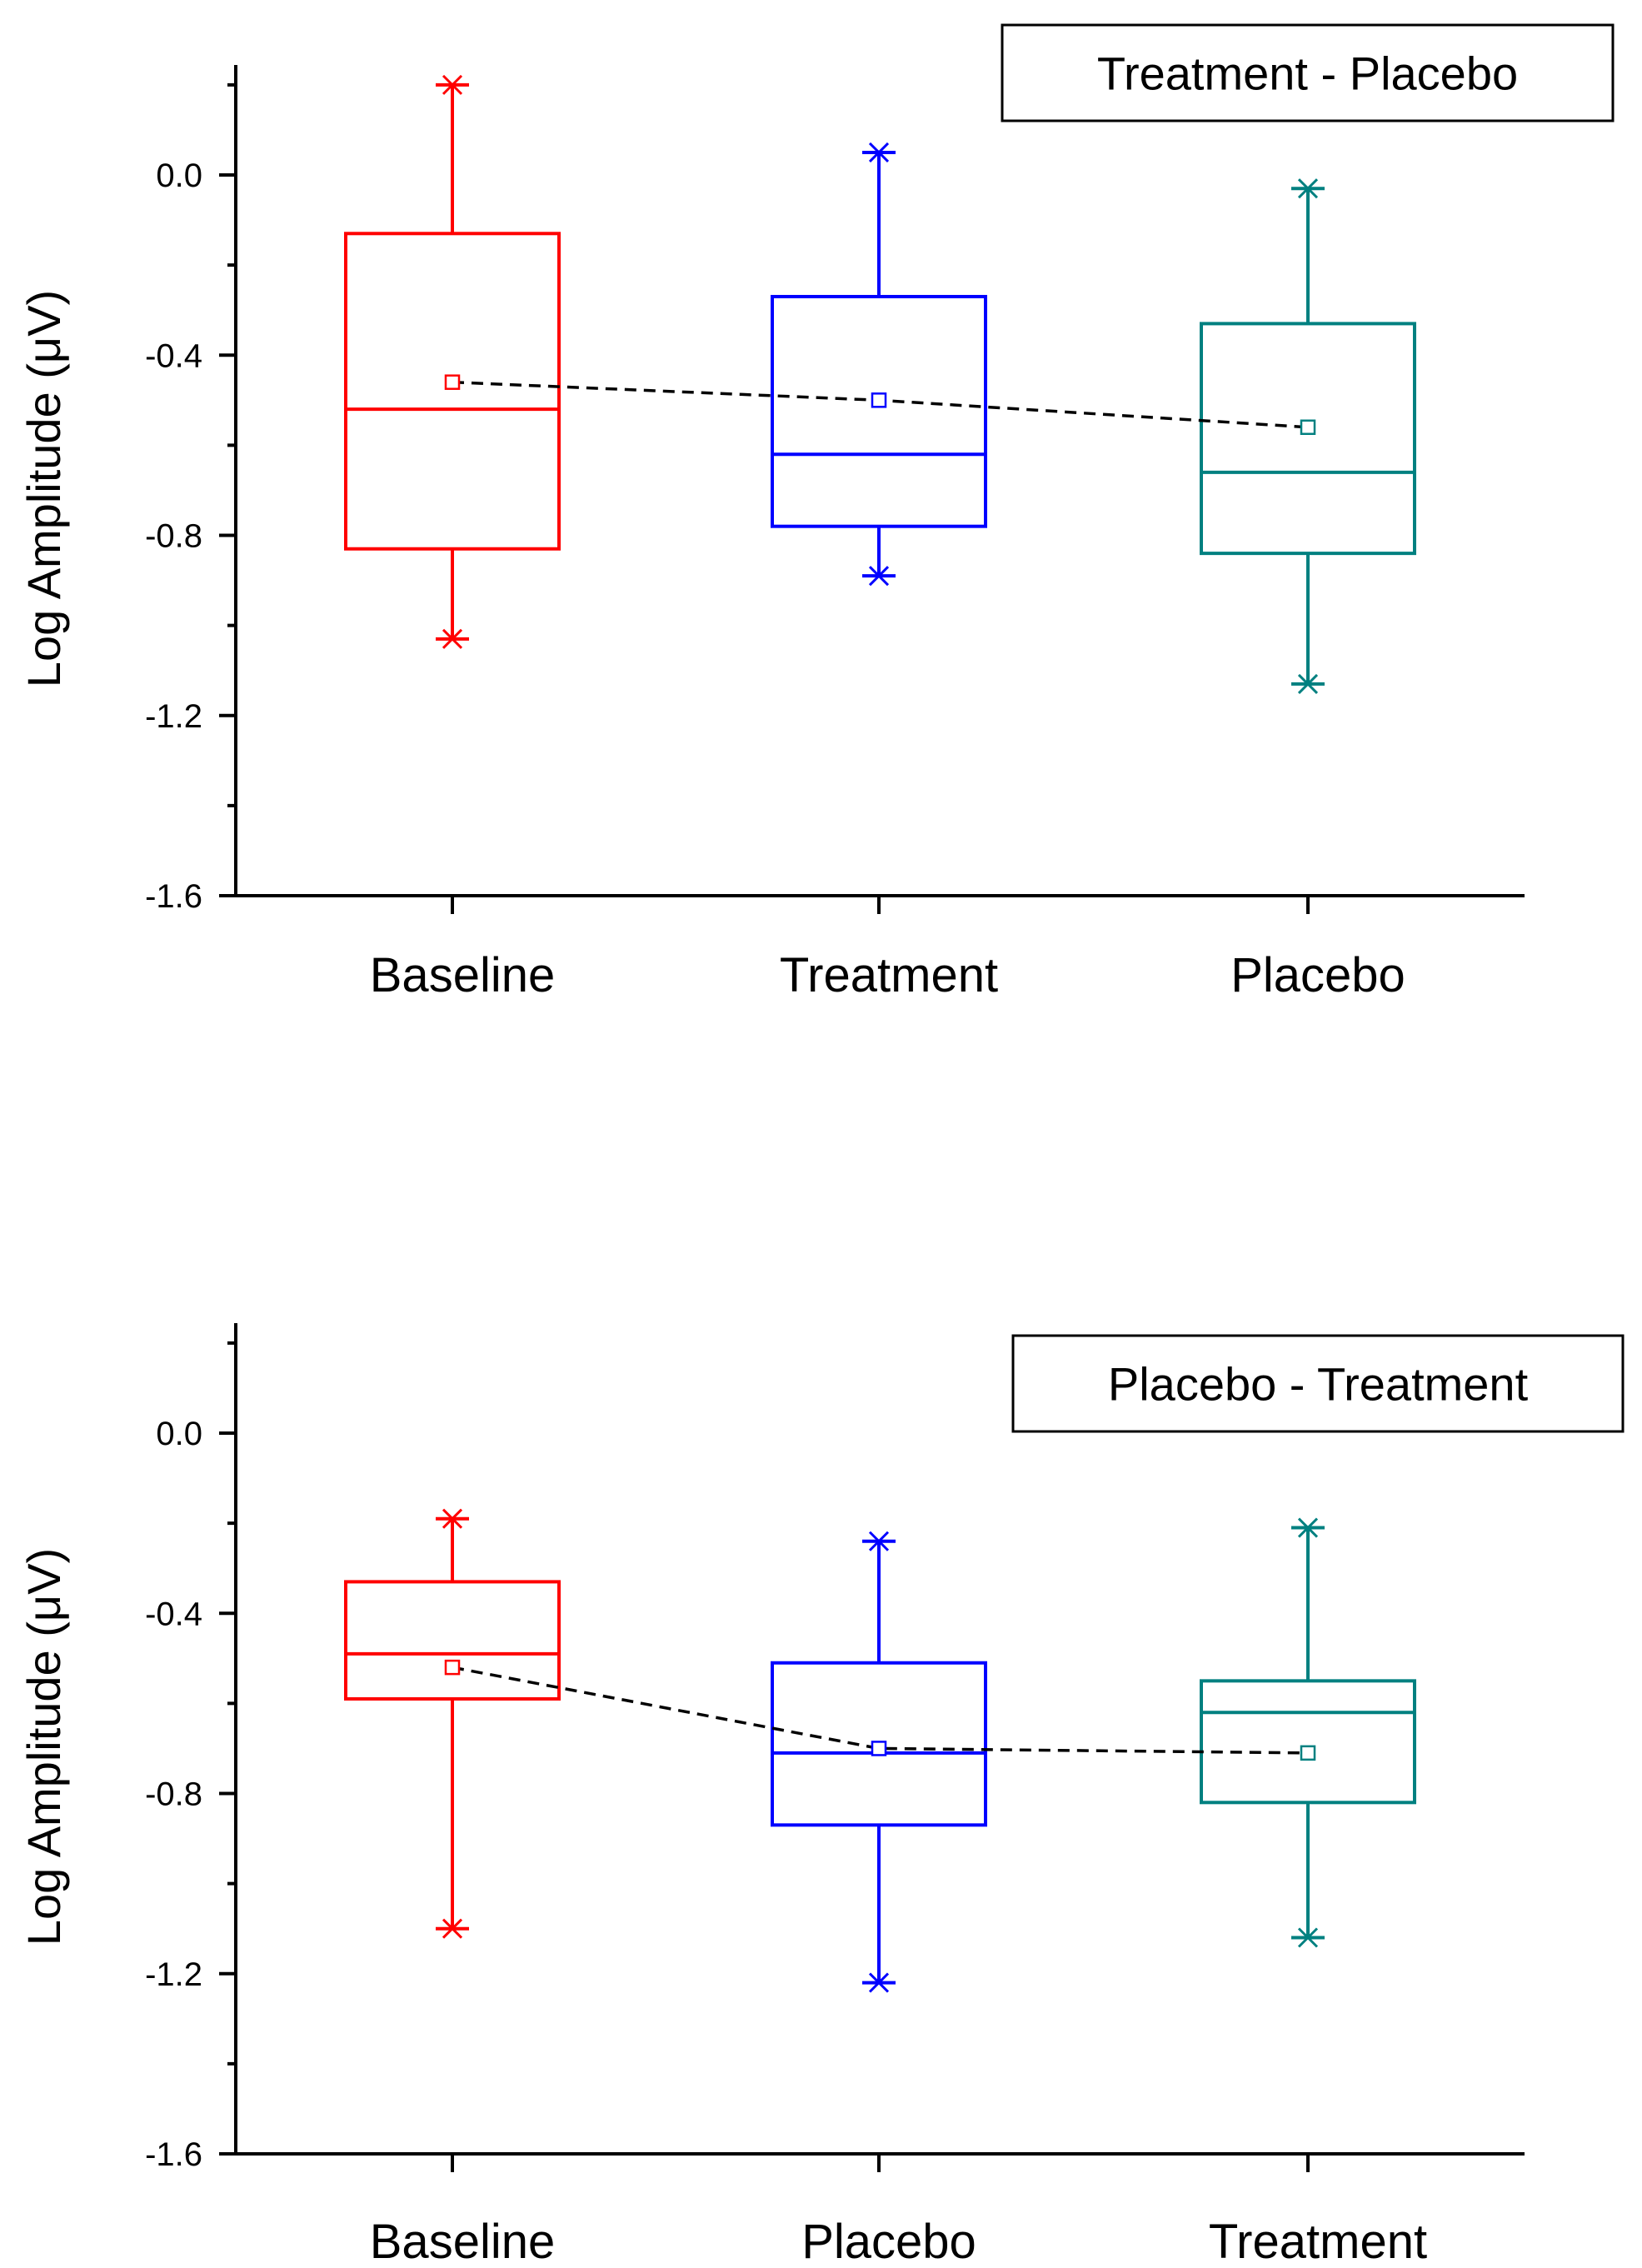 The width and height of the screenshot is (1642, 2268). I want to click on legend-label: Placebo - Treatment, so click(1318, 1384).